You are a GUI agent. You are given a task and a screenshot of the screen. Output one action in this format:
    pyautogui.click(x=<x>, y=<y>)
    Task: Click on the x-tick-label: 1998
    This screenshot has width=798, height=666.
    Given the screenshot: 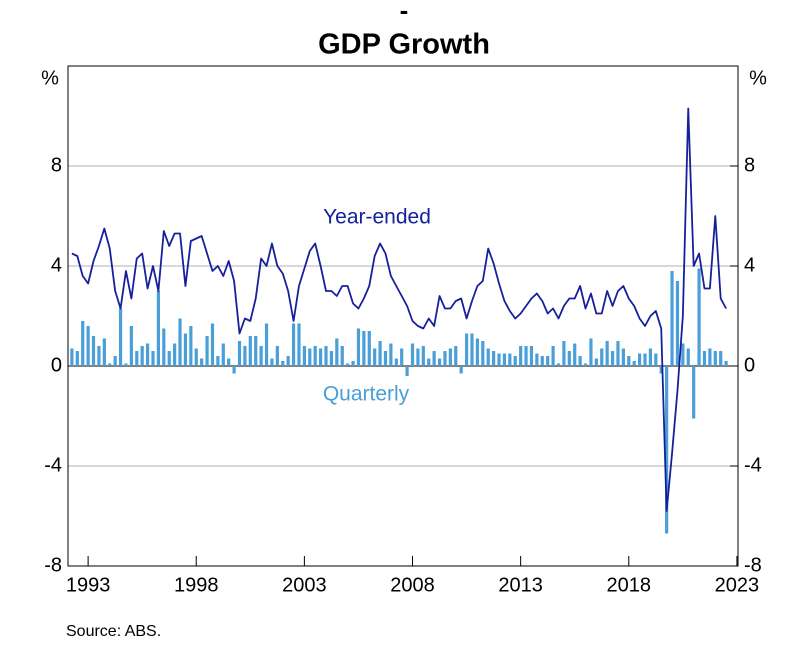 What is the action you would take?
    pyautogui.click(x=196, y=585)
    